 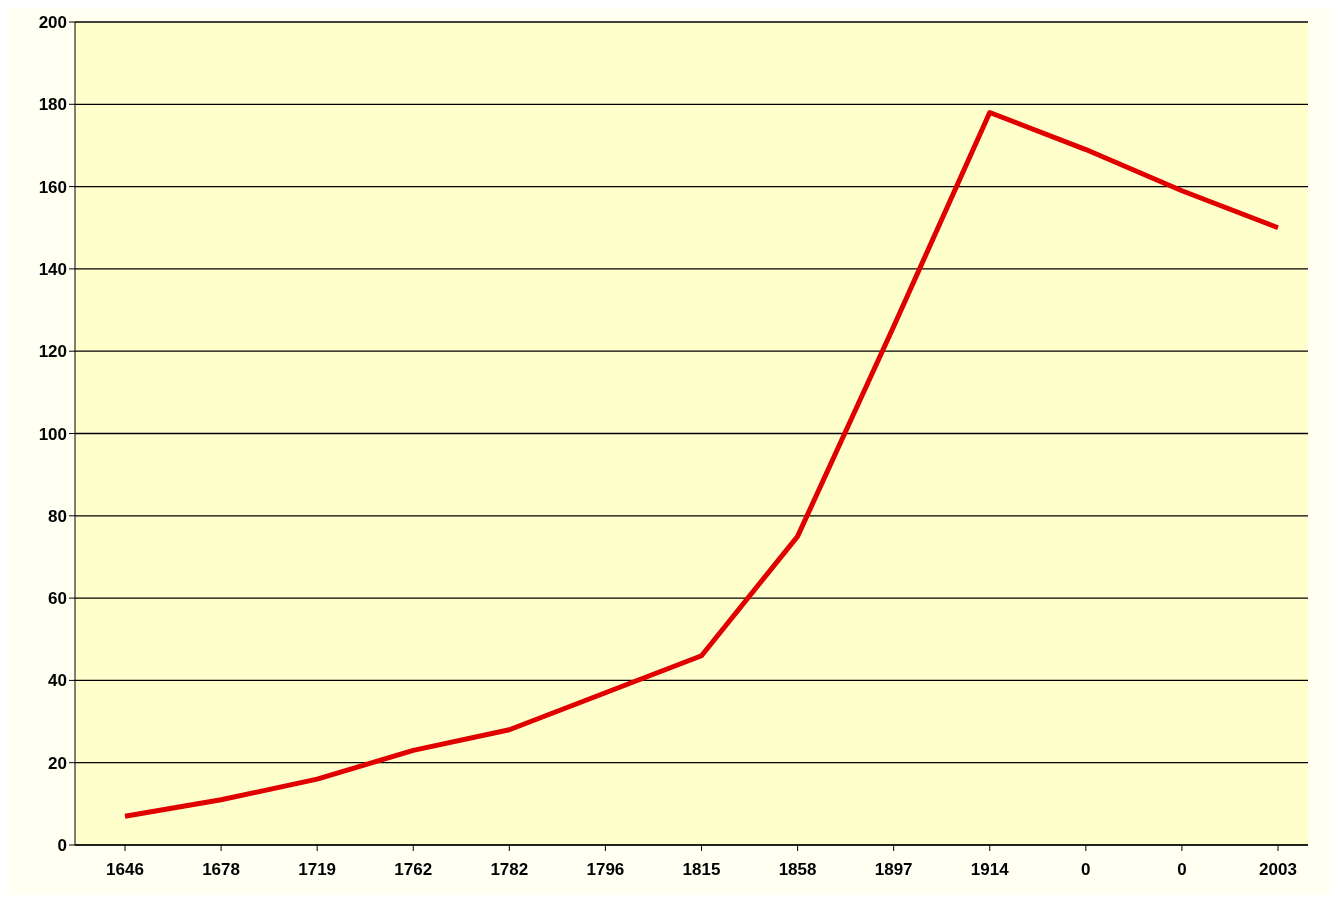 I want to click on y-tick-label: 20, so click(x=57, y=763).